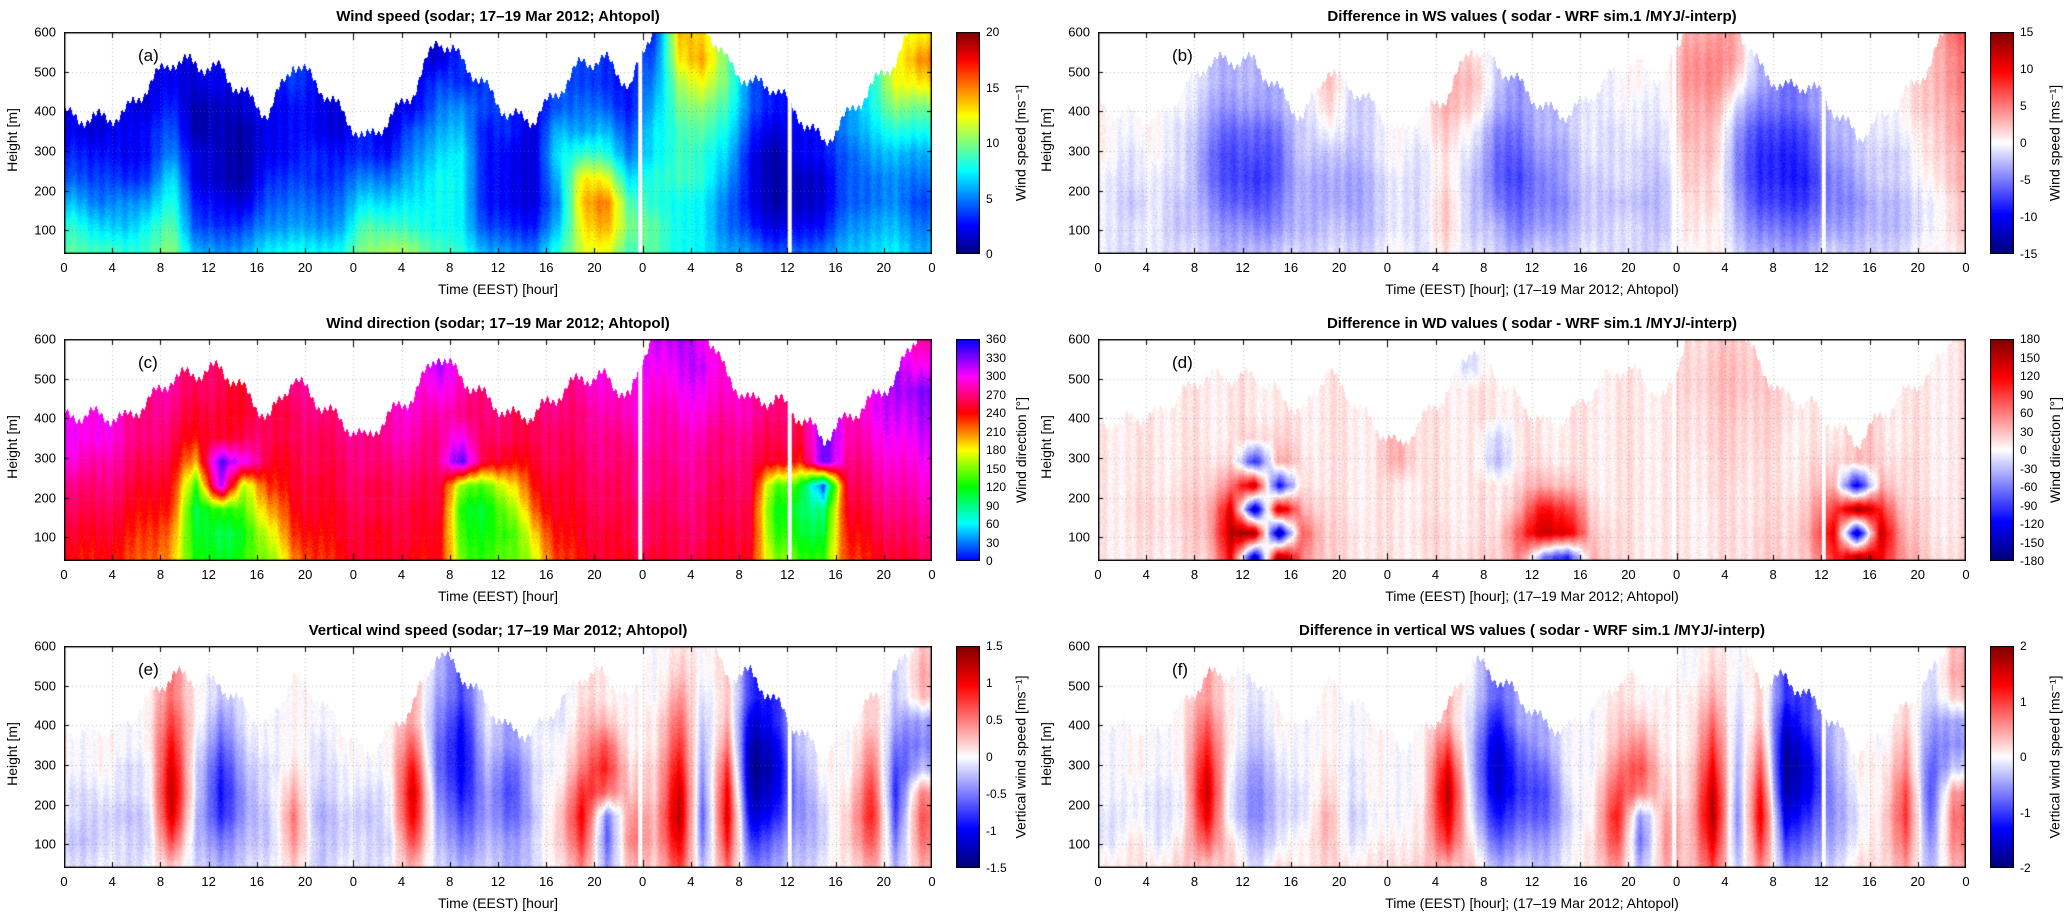 The height and width of the screenshot is (923, 2067). I want to click on panel-letter: (f), so click(1180, 669).